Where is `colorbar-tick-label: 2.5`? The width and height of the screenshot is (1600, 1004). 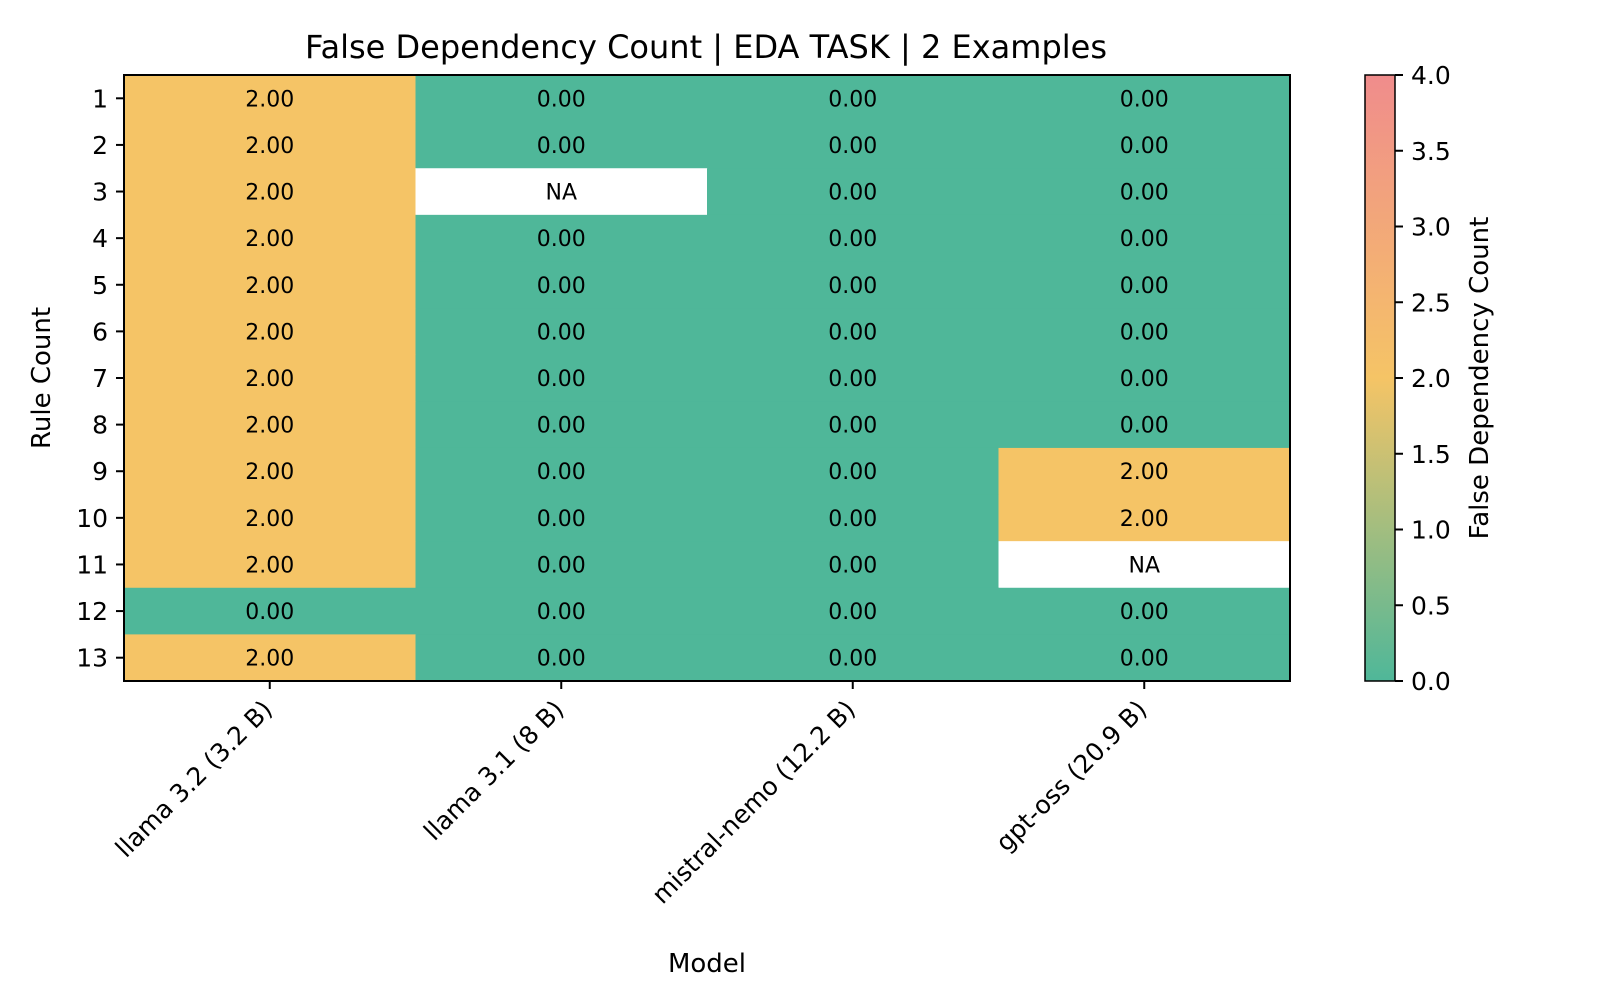
colorbar-tick-label: 2.5 is located at coordinates (1431, 302).